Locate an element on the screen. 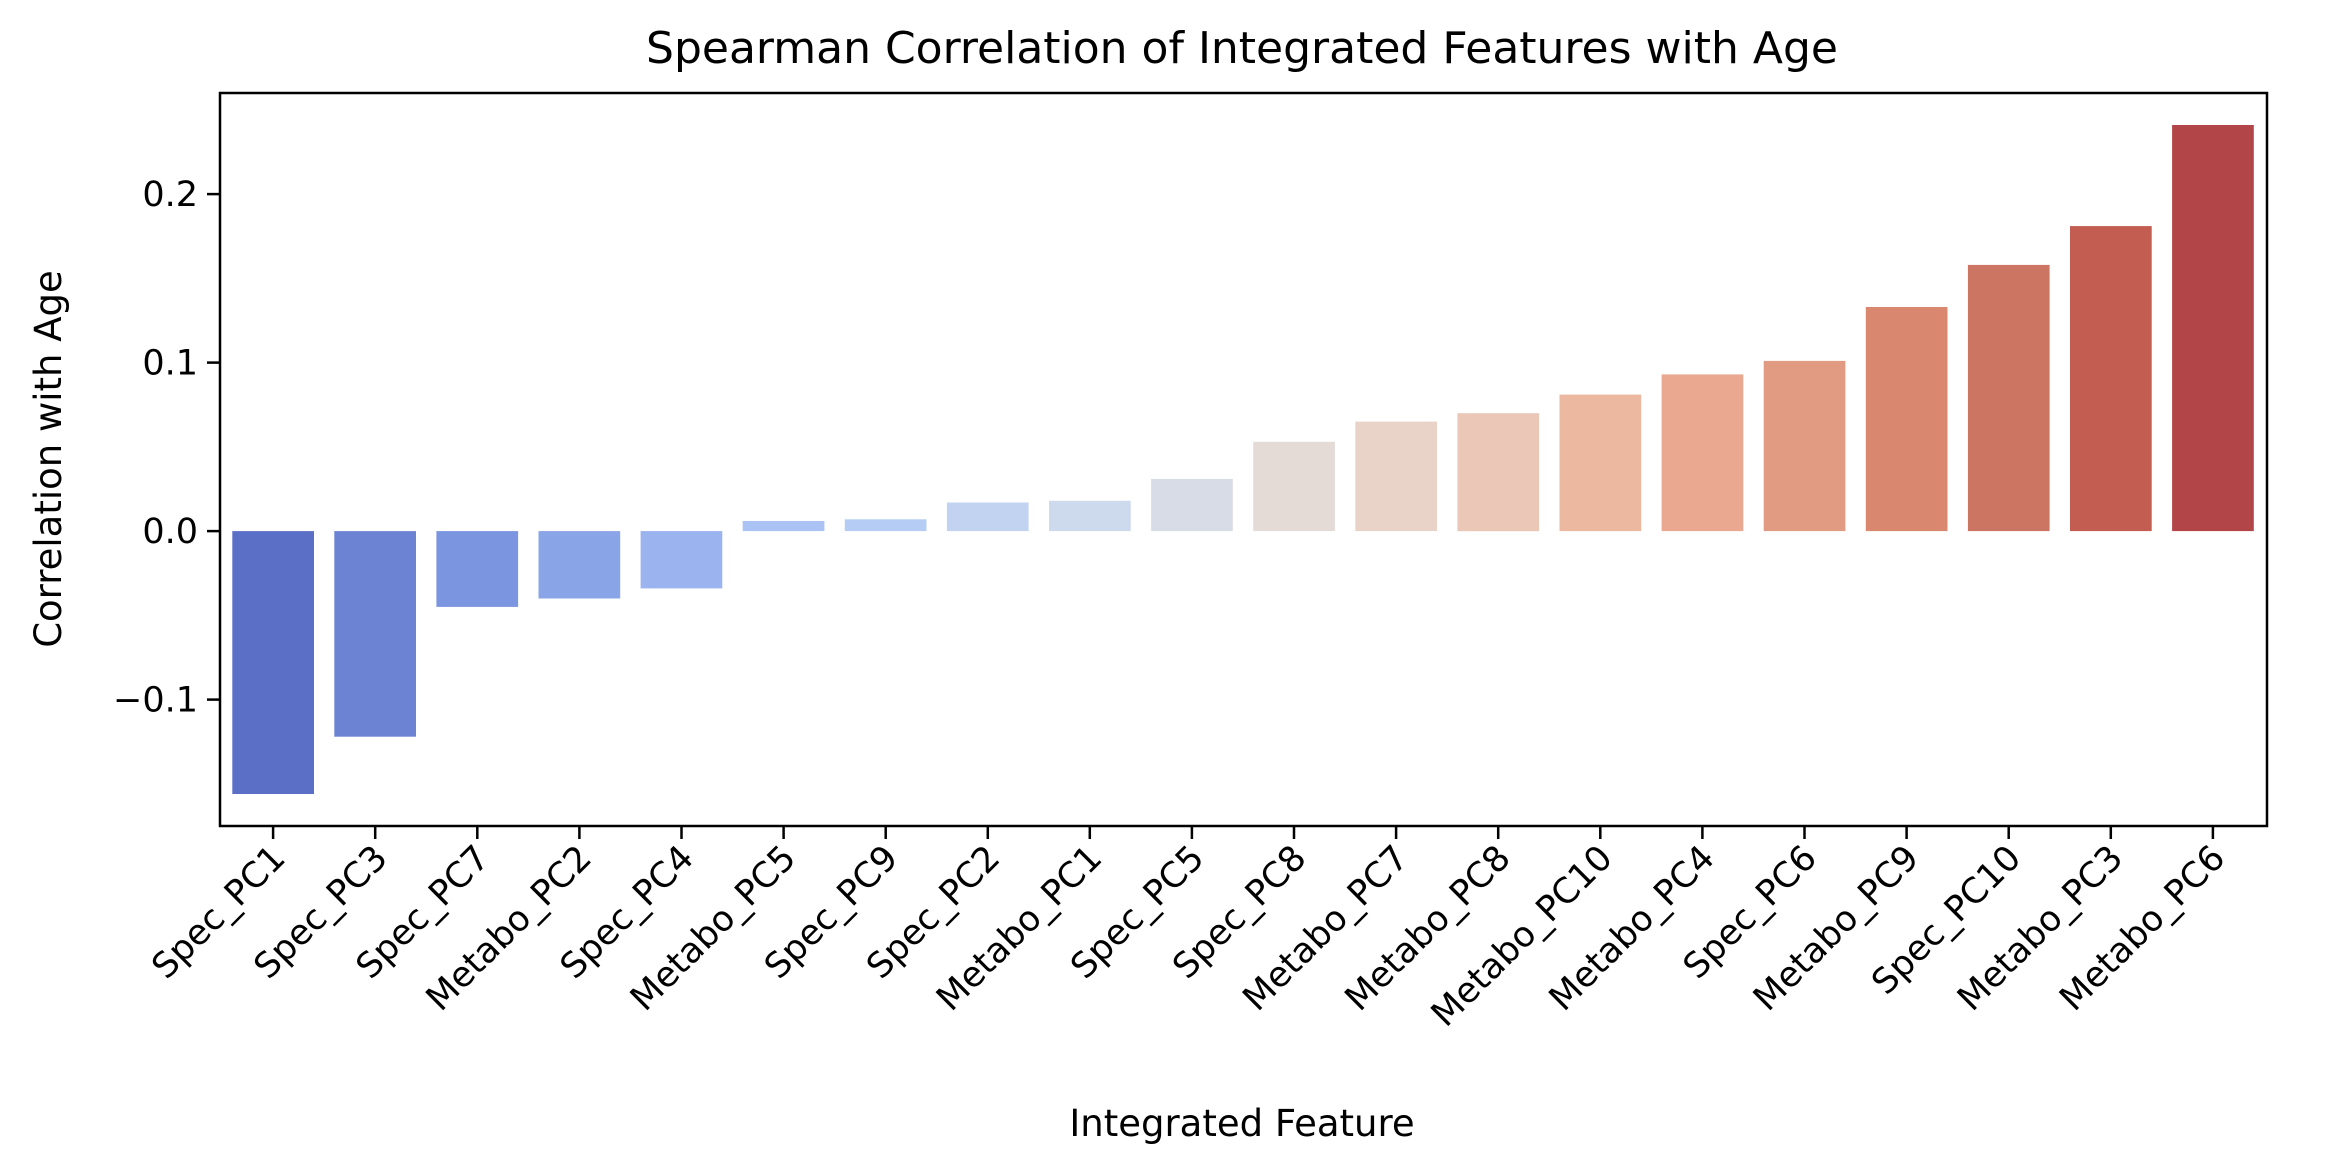  y-axis-label: Correlation with Age is located at coordinates (48, 459).